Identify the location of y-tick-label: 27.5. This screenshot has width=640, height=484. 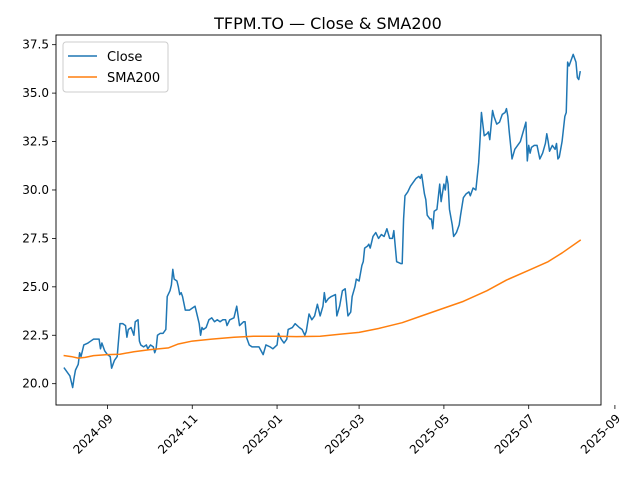
(35, 238).